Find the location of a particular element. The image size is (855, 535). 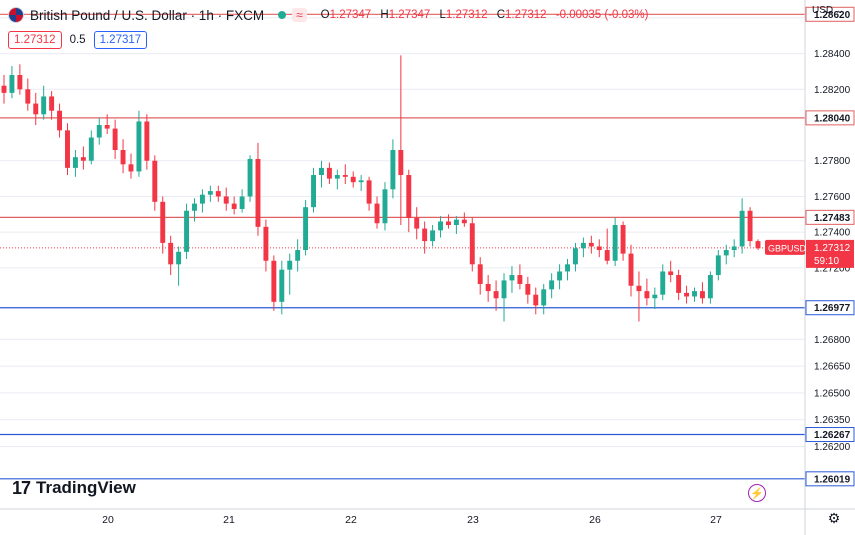

currency-selector: USD ⌄ is located at coordinates (828, 10).